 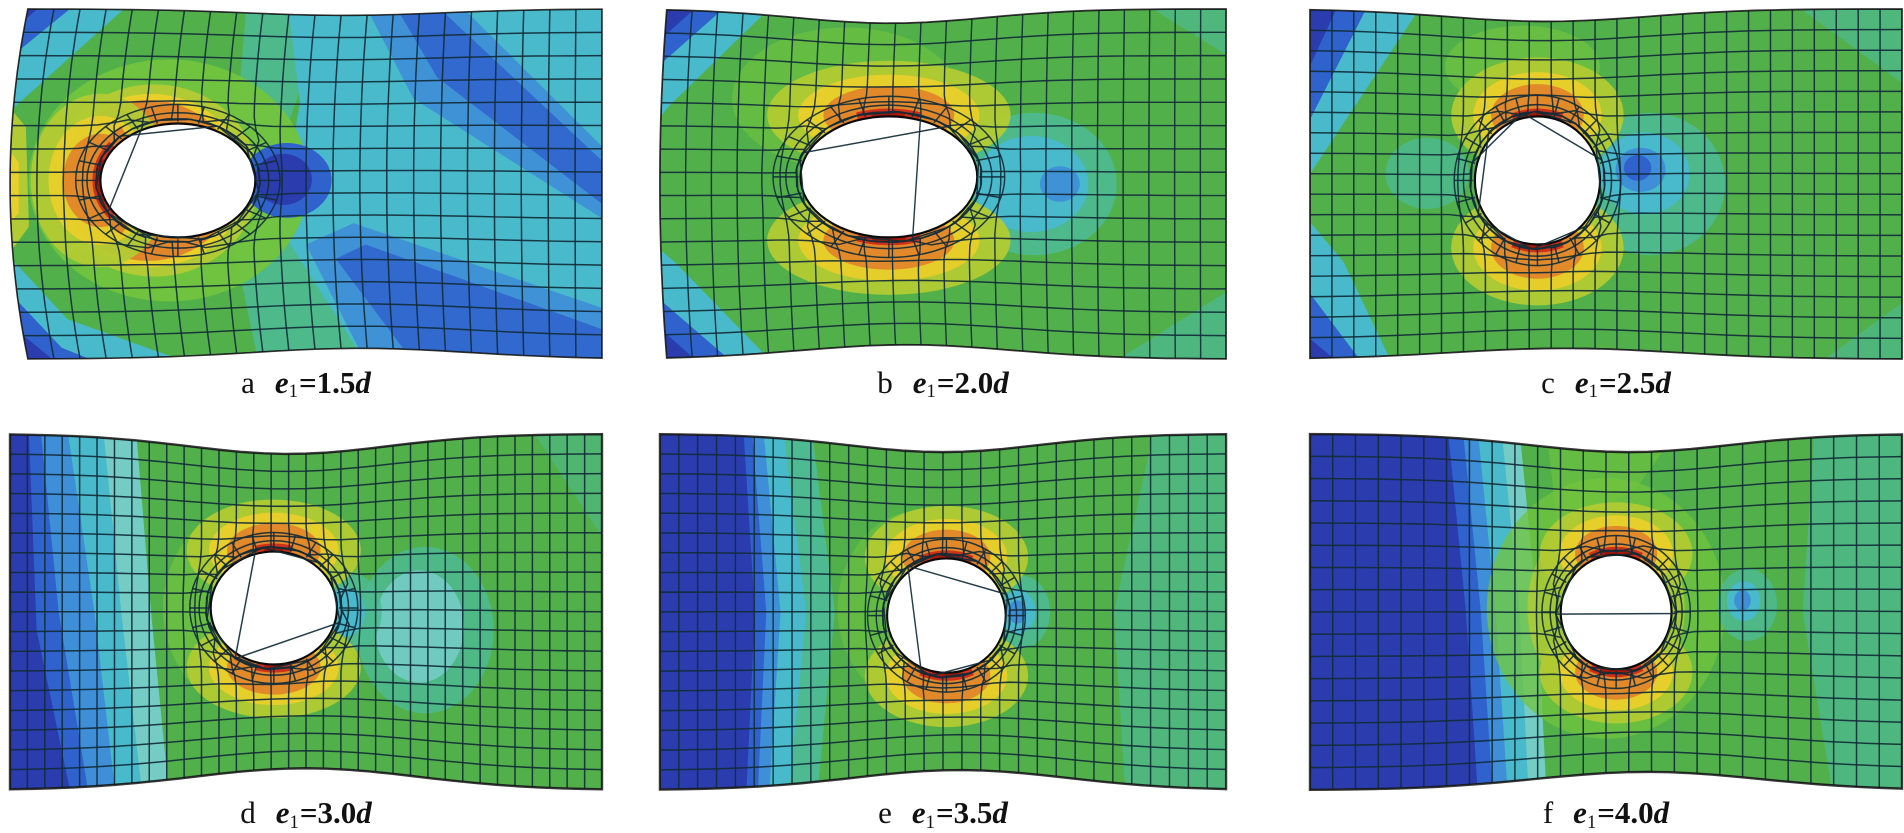 I want to click on panel-expression: e1=3.0d, so click(x=324, y=813).